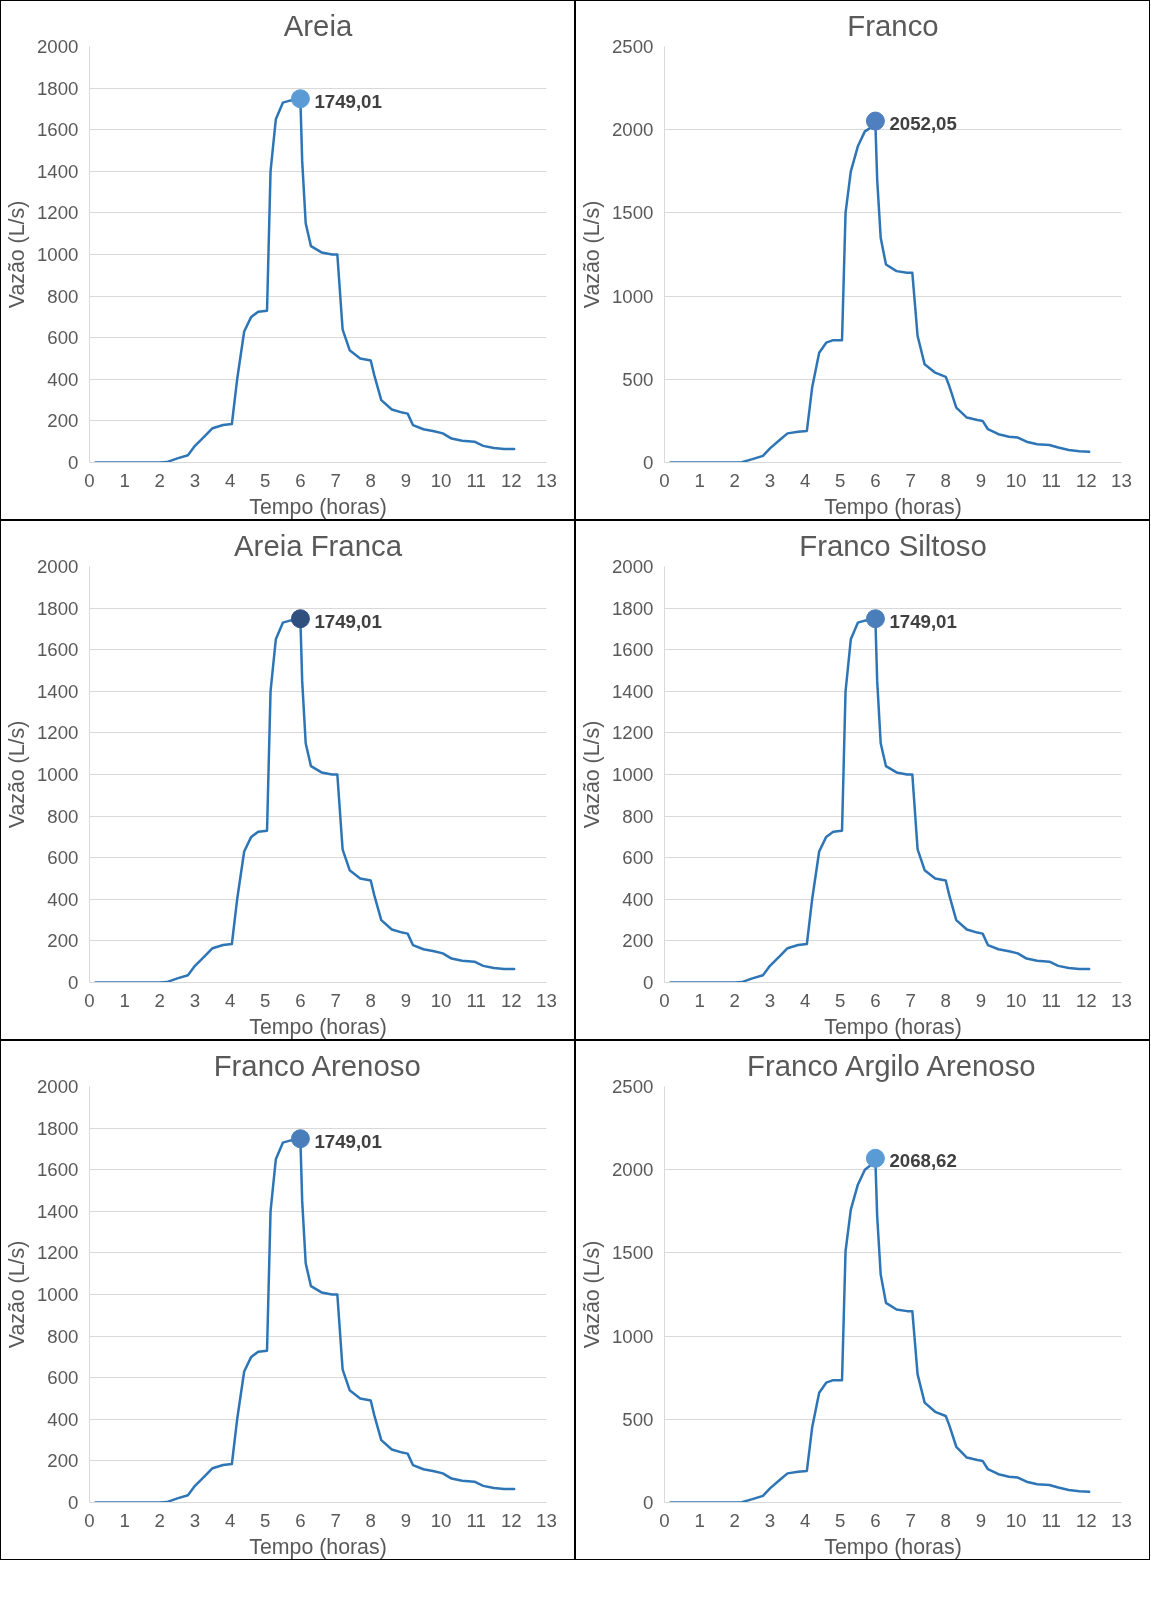 This screenshot has width=1170, height=1601. What do you see at coordinates (633, 650) in the screenshot?
I see `y-tick-label: 1600` at bounding box center [633, 650].